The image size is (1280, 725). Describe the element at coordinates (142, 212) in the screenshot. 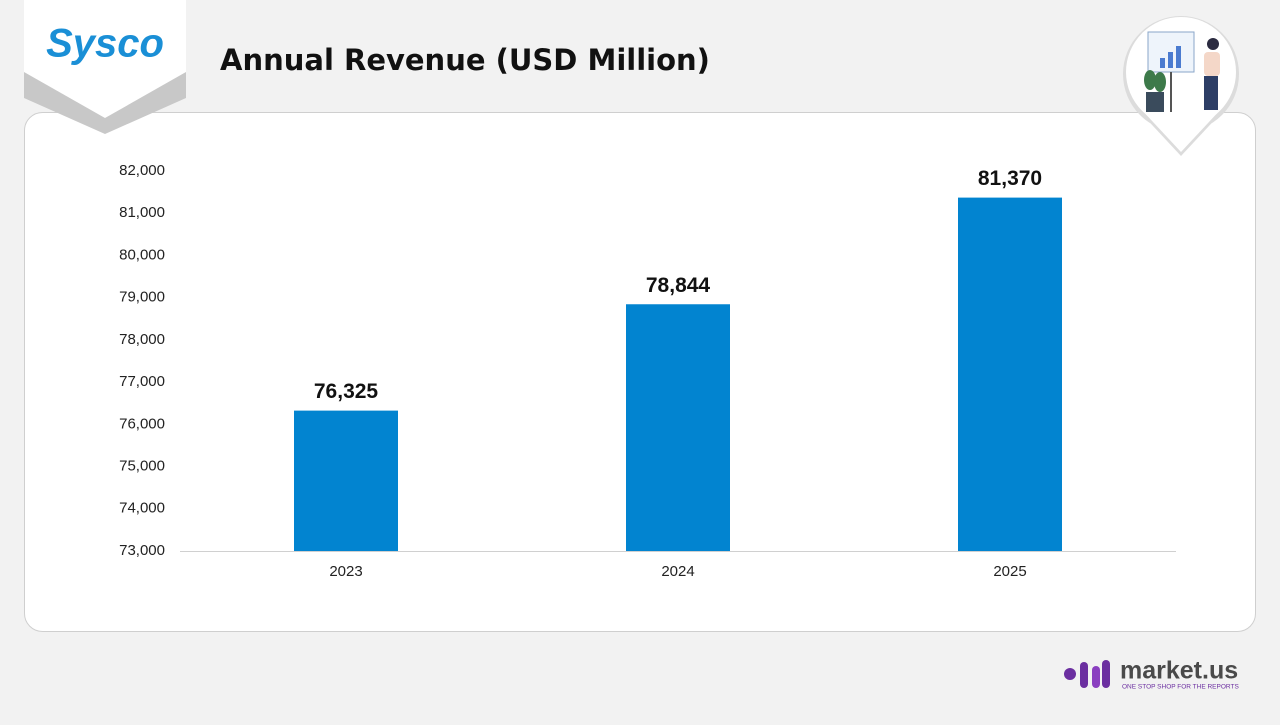

I see `y-tick-label: 81,000` at that location.